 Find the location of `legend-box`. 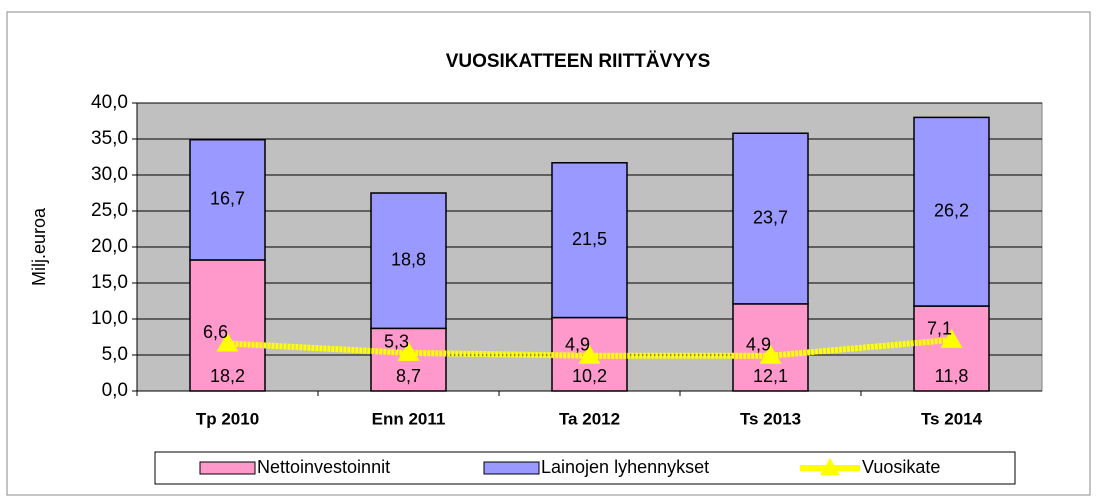

legend-box is located at coordinates (585, 468).